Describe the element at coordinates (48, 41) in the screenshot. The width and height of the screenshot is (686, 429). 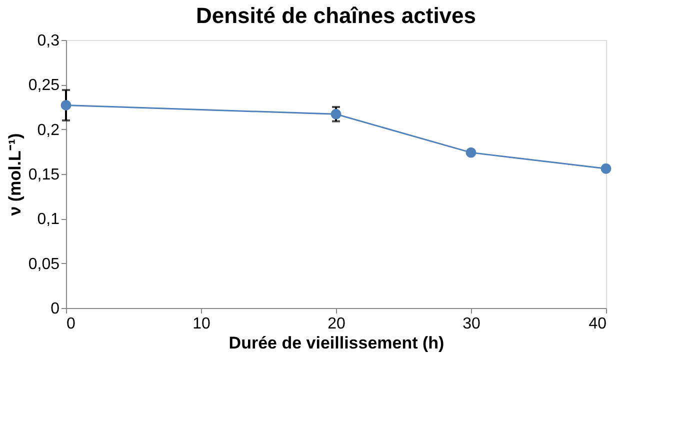
I see `y-tick-label: 0,3` at that location.